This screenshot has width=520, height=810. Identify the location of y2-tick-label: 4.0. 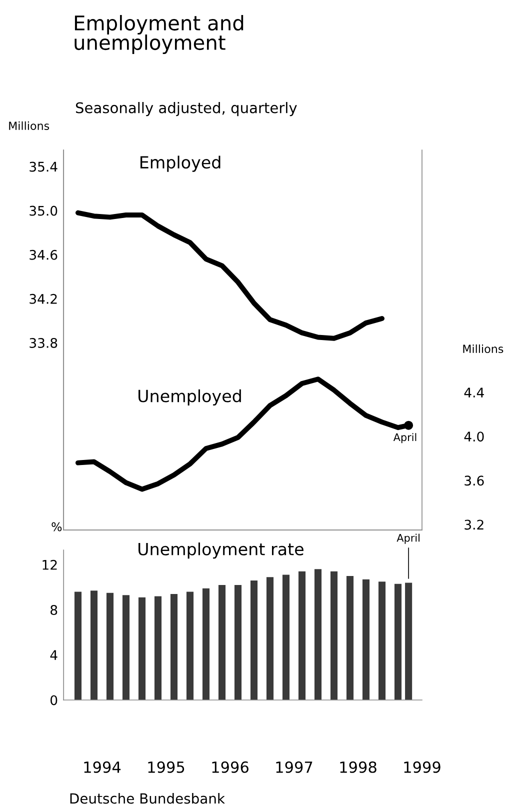
(474, 437).